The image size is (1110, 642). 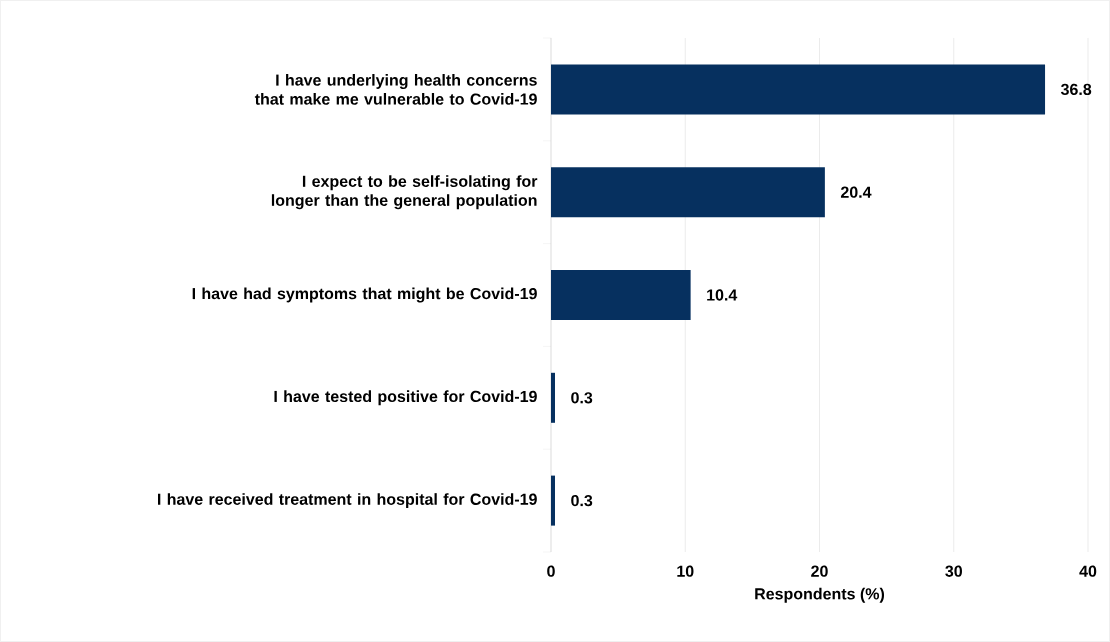 What do you see at coordinates (1088, 571) in the screenshot?
I see `x-tick-label: 40` at bounding box center [1088, 571].